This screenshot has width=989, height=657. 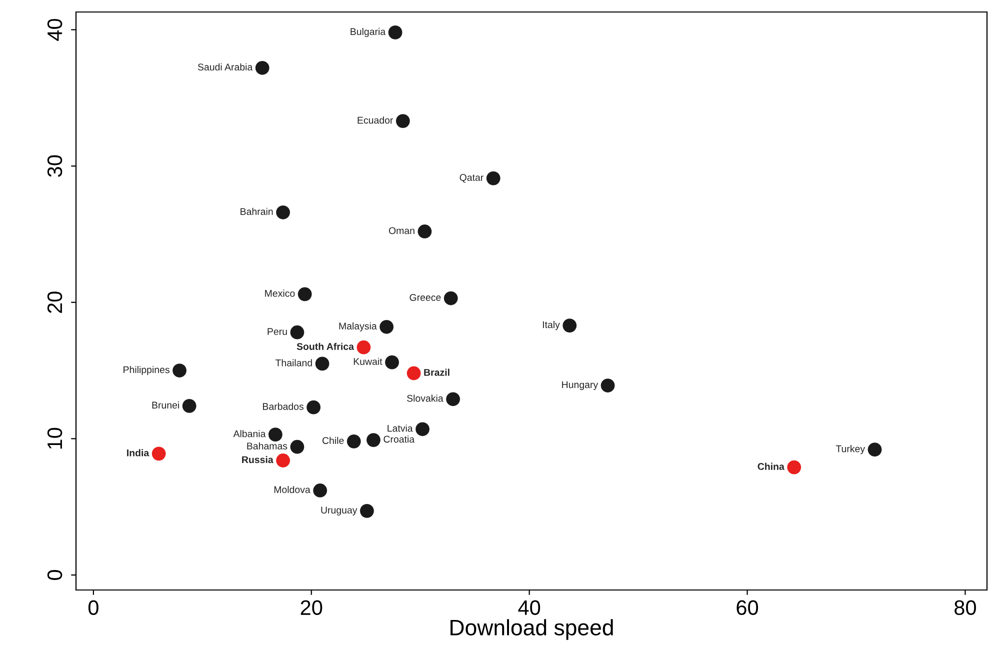 What do you see at coordinates (401, 230) in the screenshot?
I see `annotation: Oman` at bounding box center [401, 230].